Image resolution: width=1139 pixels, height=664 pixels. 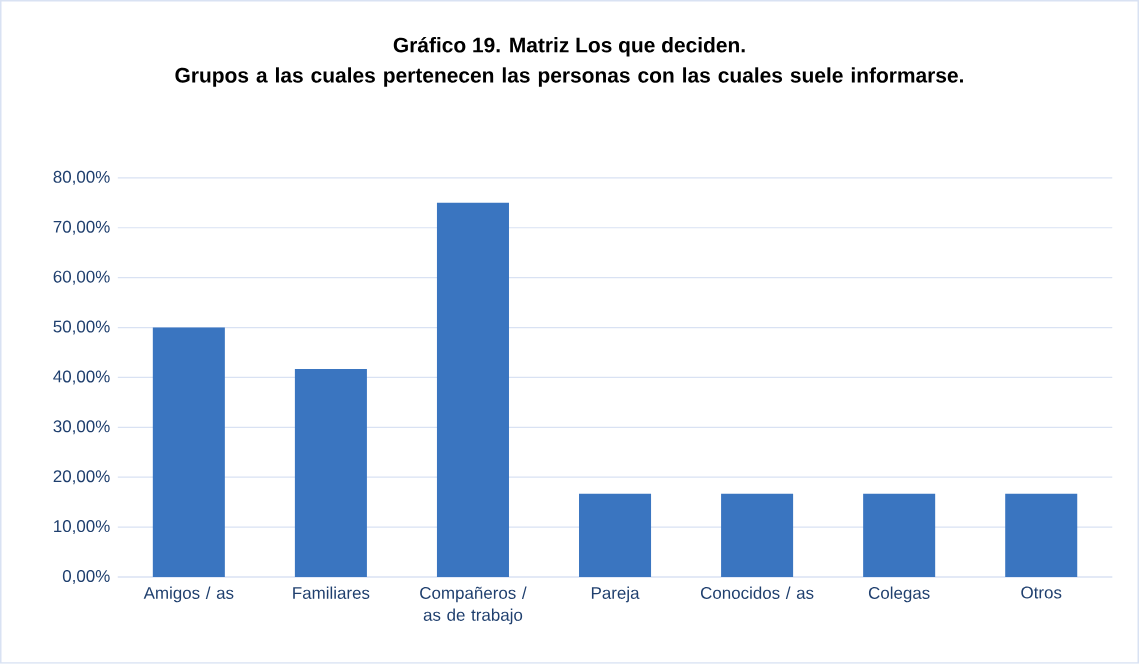 What do you see at coordinates (569, 47) in the screenshot?
I see `chart-title: Gráfico 19. Matriz Los que deciden.` at bounding box center [569, 47].